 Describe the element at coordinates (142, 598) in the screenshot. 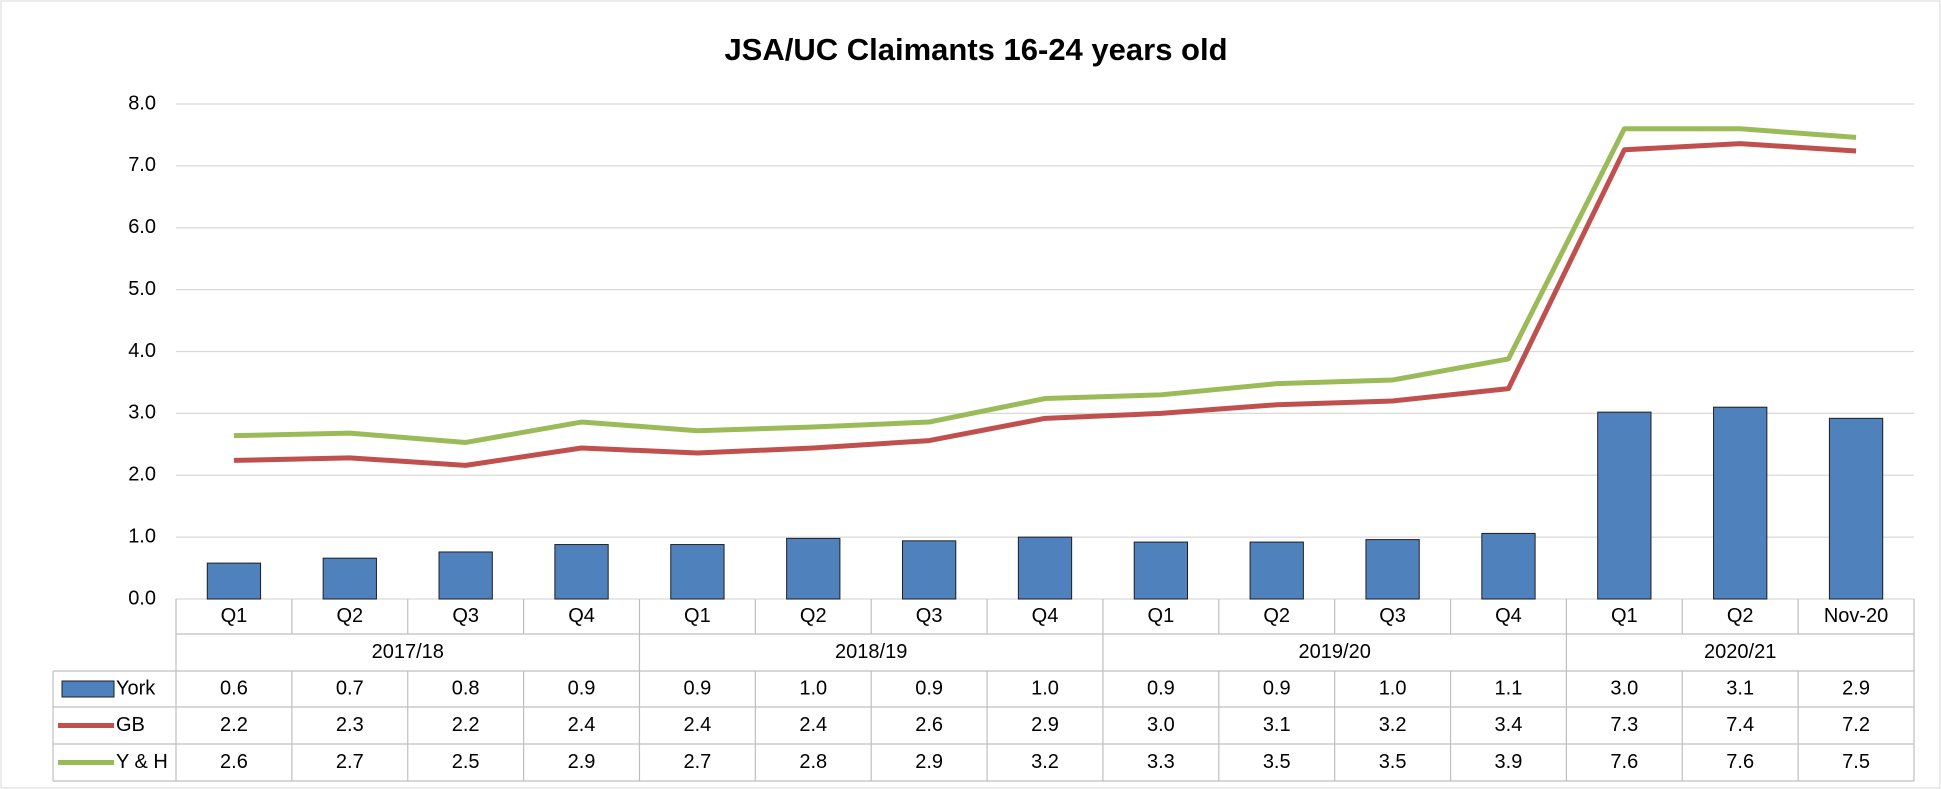

I see `y-tick-label: 0.0` at that location.